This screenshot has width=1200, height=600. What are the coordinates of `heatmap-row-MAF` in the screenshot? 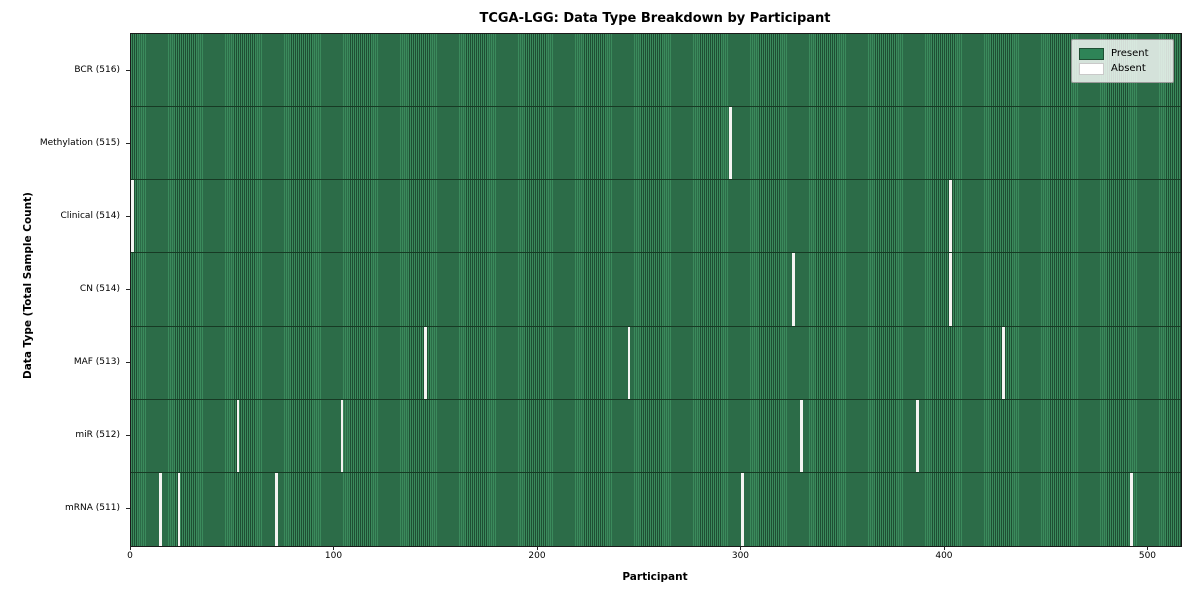 It's located at (656, 363).